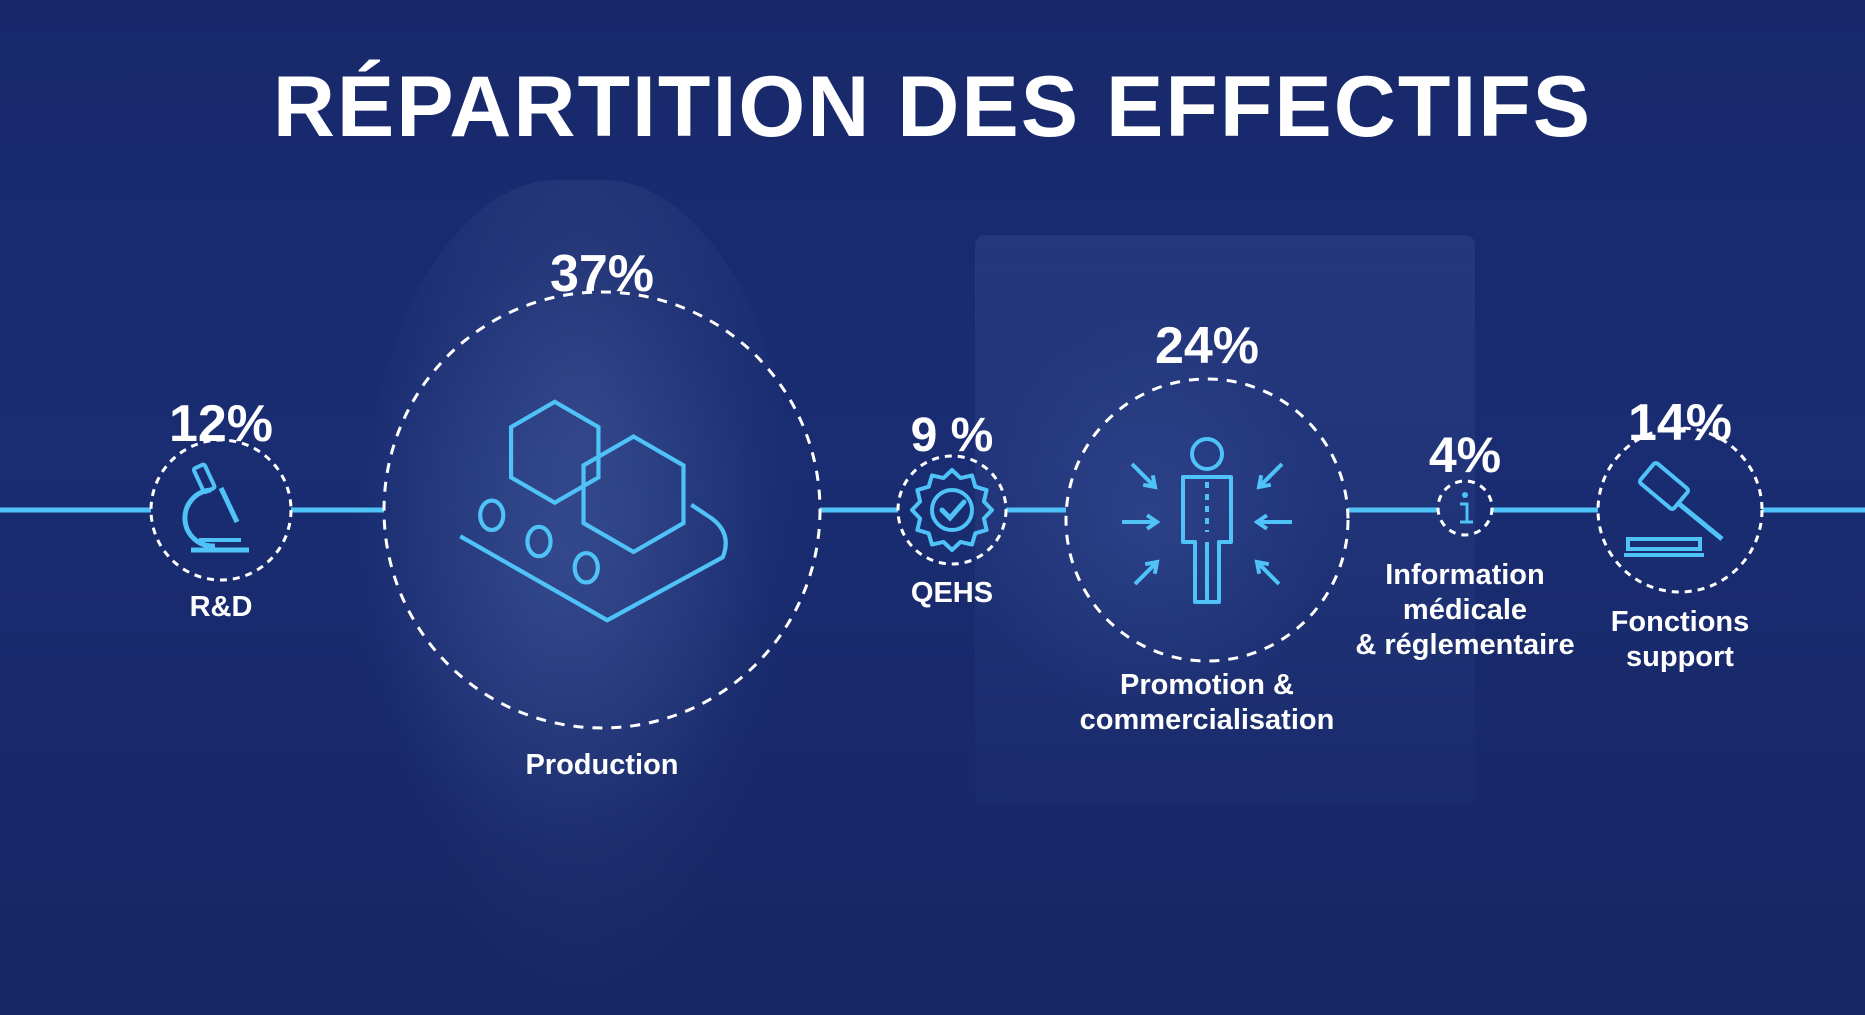 The image size is (1865, 1015). Describe the element at coordinates (221, 424) in the screenshot. I see `value-label-r-d: 12%` at that location.